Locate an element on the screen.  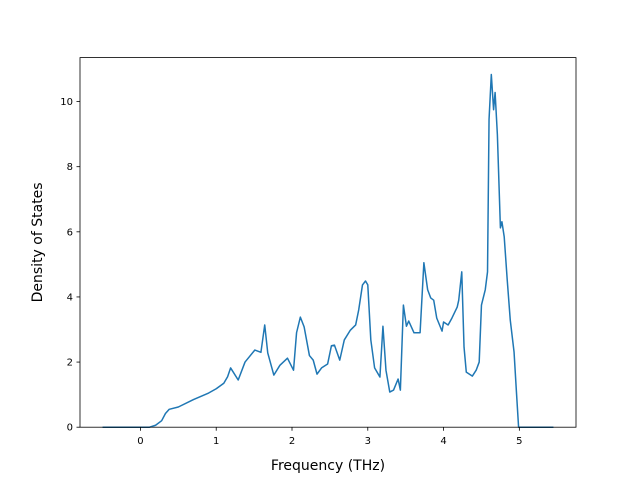
y-tick-label: 6 is located at coordinates (70, 232).